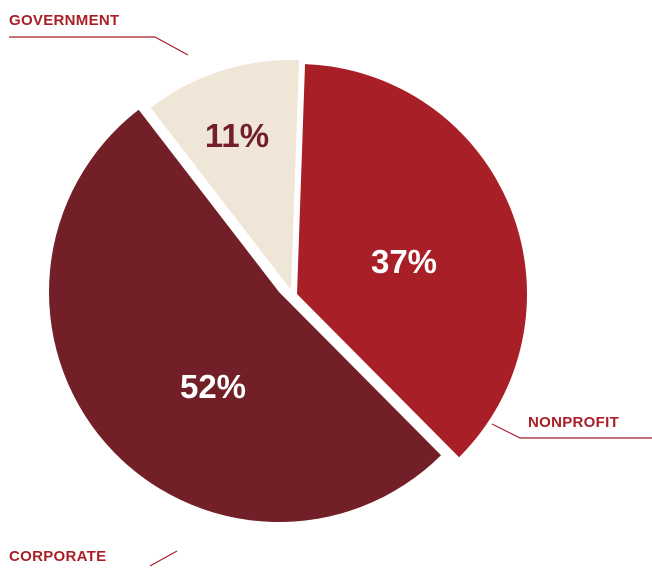  Describe the element at coordinates (404, 261) in the screenshot. I see `slice-value-nonprofit: 37%` at that location.